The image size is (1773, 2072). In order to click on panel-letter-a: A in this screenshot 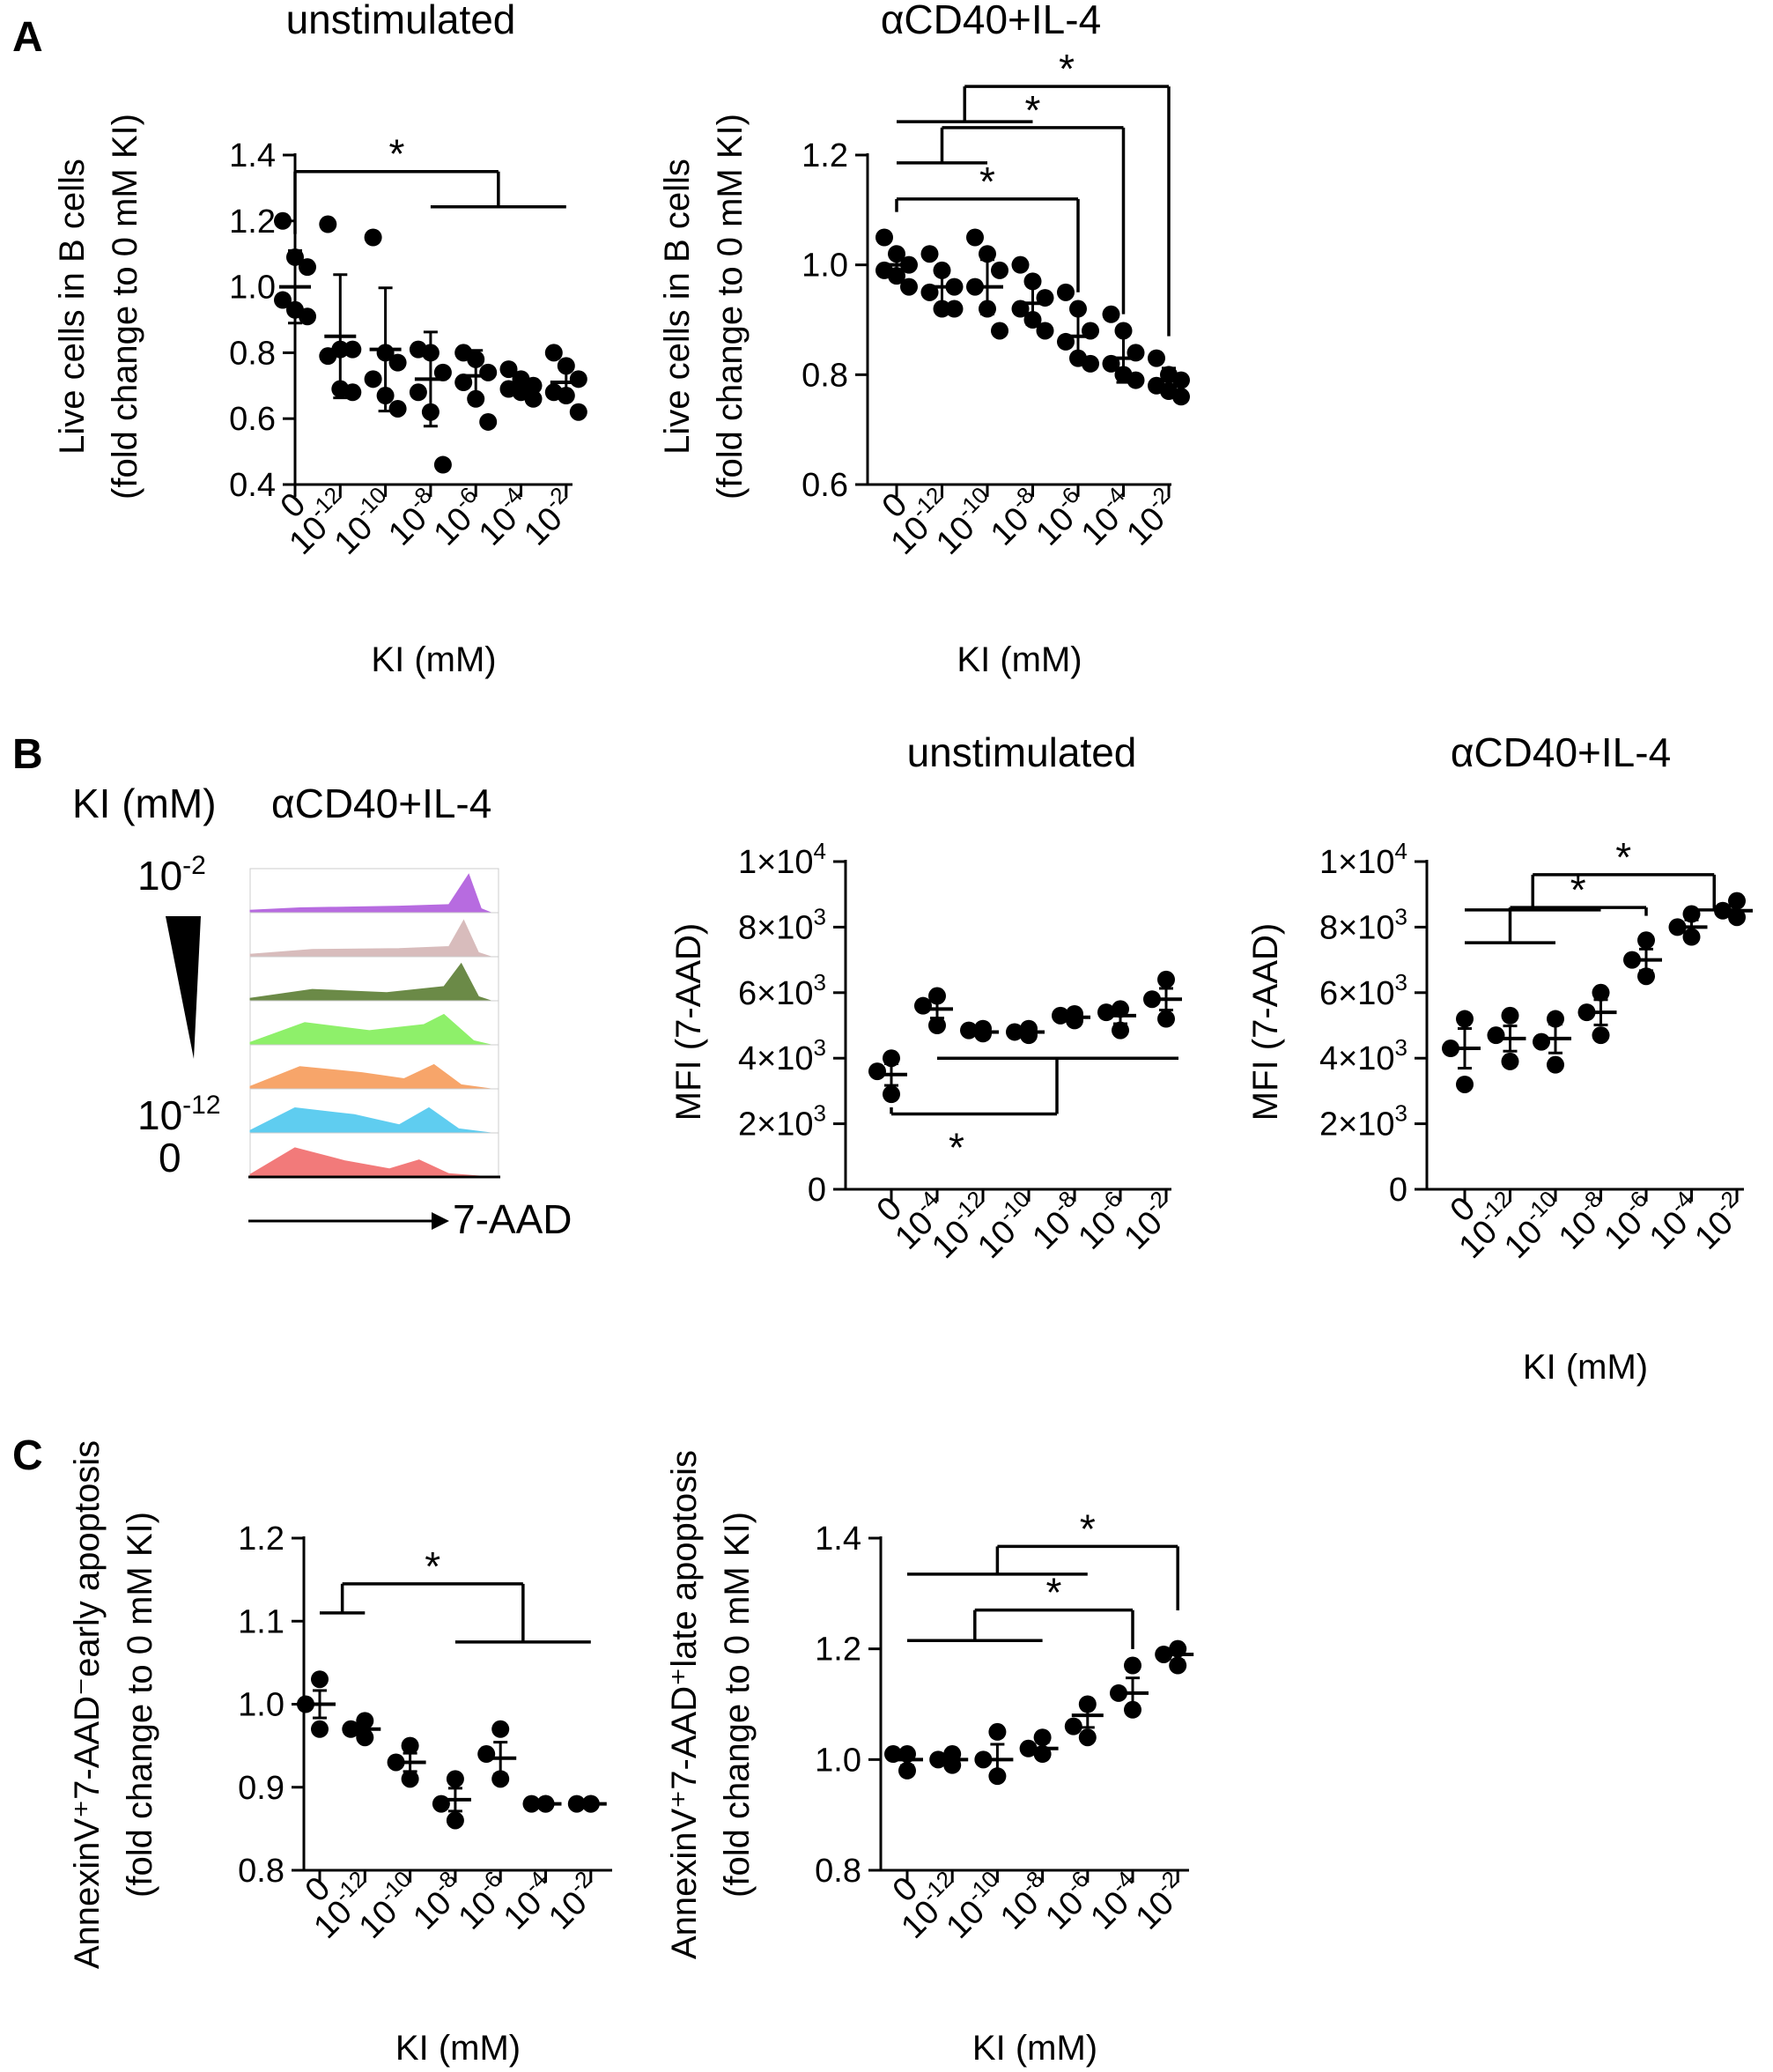, I will do `click(27, 37)`.